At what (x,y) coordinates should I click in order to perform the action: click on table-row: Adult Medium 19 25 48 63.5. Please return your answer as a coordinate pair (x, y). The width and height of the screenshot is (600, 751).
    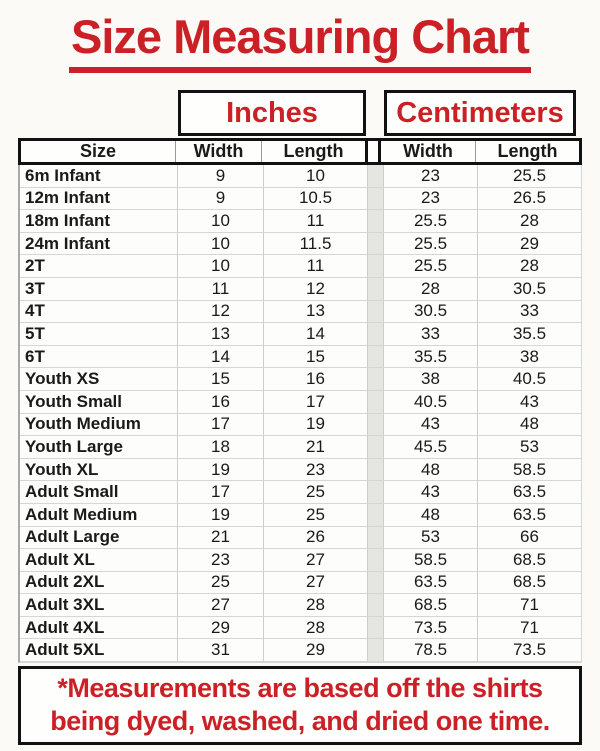
    Looking at the image, I should click on (300, 515).